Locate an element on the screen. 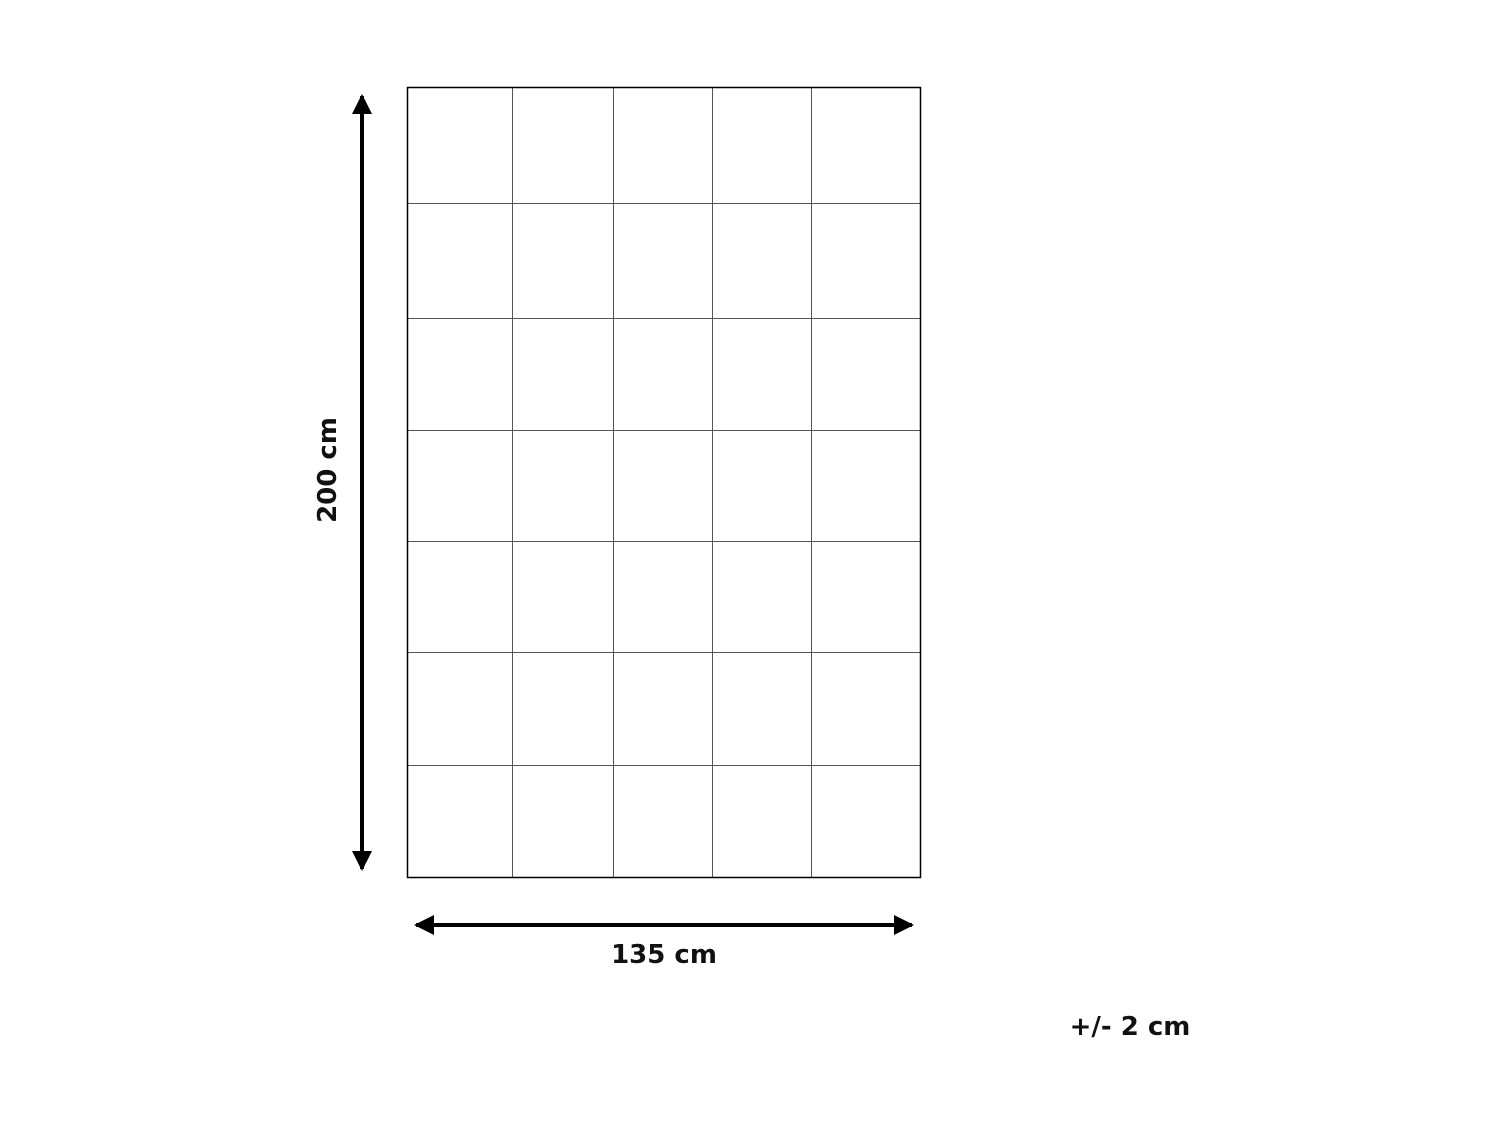 The height and width of the screenshot is (1125, 1500). height-label: 200 cm is located at coordinates (328, 470).